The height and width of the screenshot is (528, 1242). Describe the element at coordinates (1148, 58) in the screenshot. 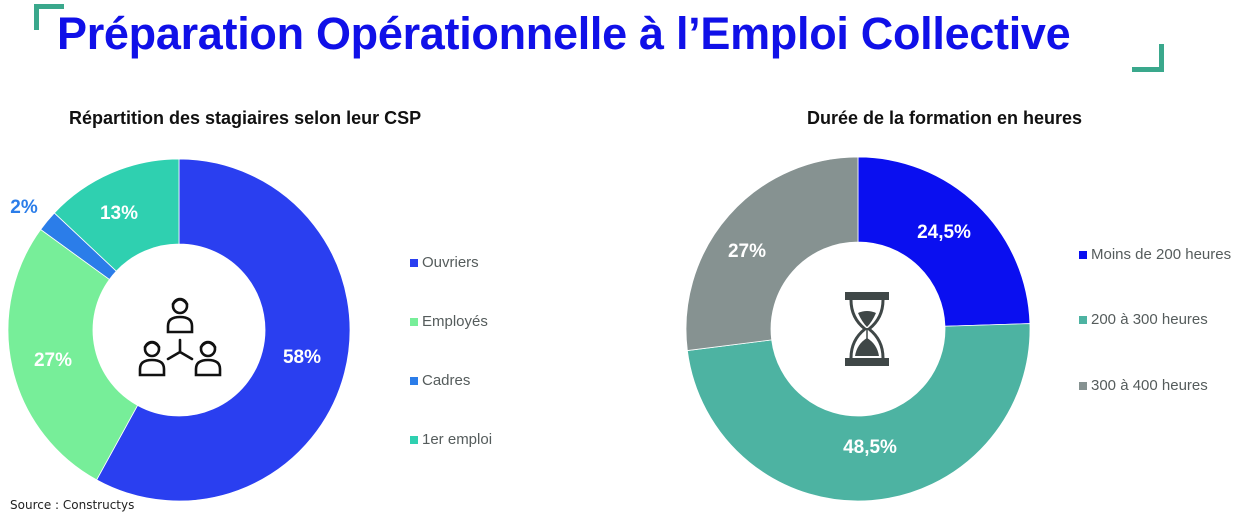

I see `bracket-bottom-right-decoration` at that location.